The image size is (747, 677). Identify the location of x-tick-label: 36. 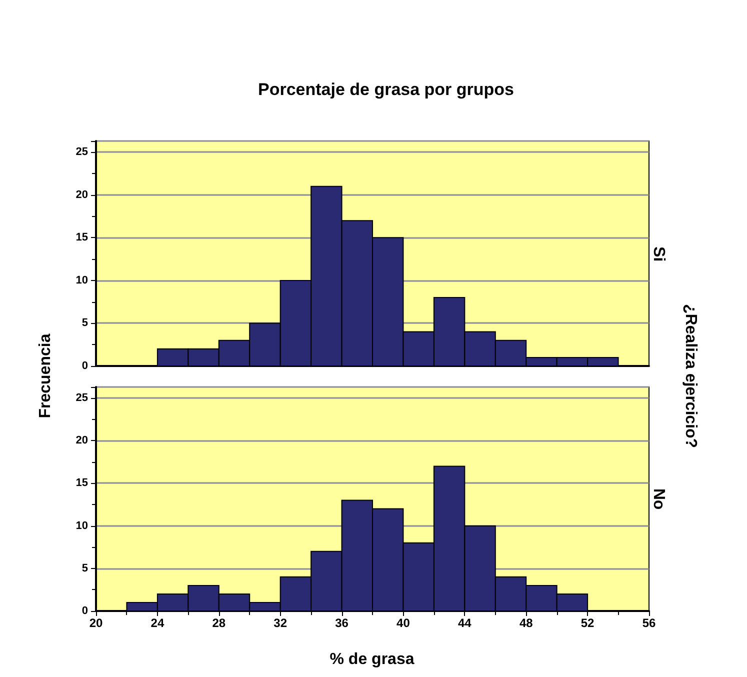
(342, 623).